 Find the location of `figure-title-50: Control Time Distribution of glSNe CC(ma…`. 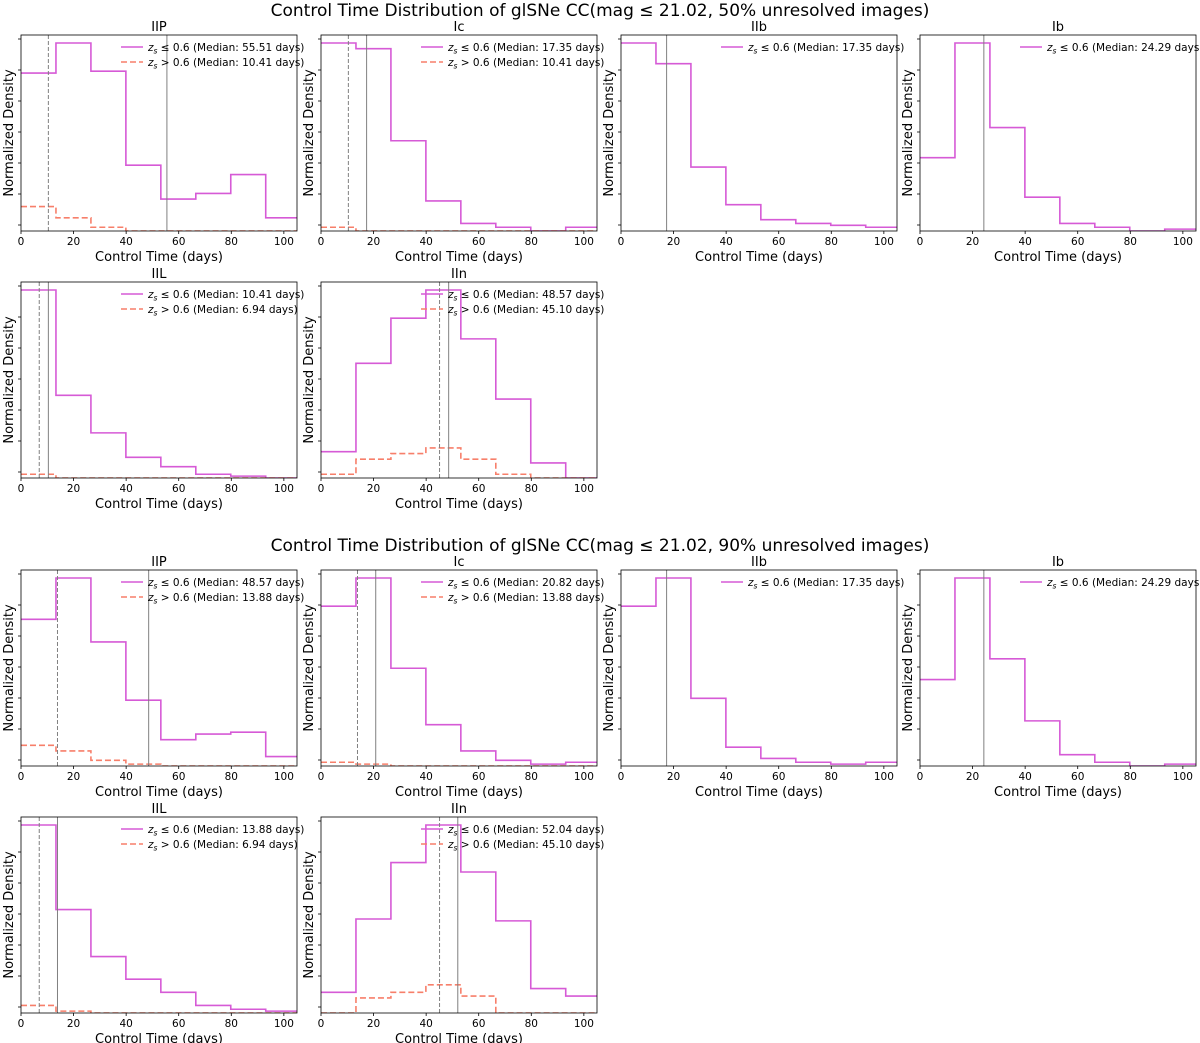

figure-title-50: Control Time Distribution of glSNe CC(ma… is located at coordinates (600, 11).